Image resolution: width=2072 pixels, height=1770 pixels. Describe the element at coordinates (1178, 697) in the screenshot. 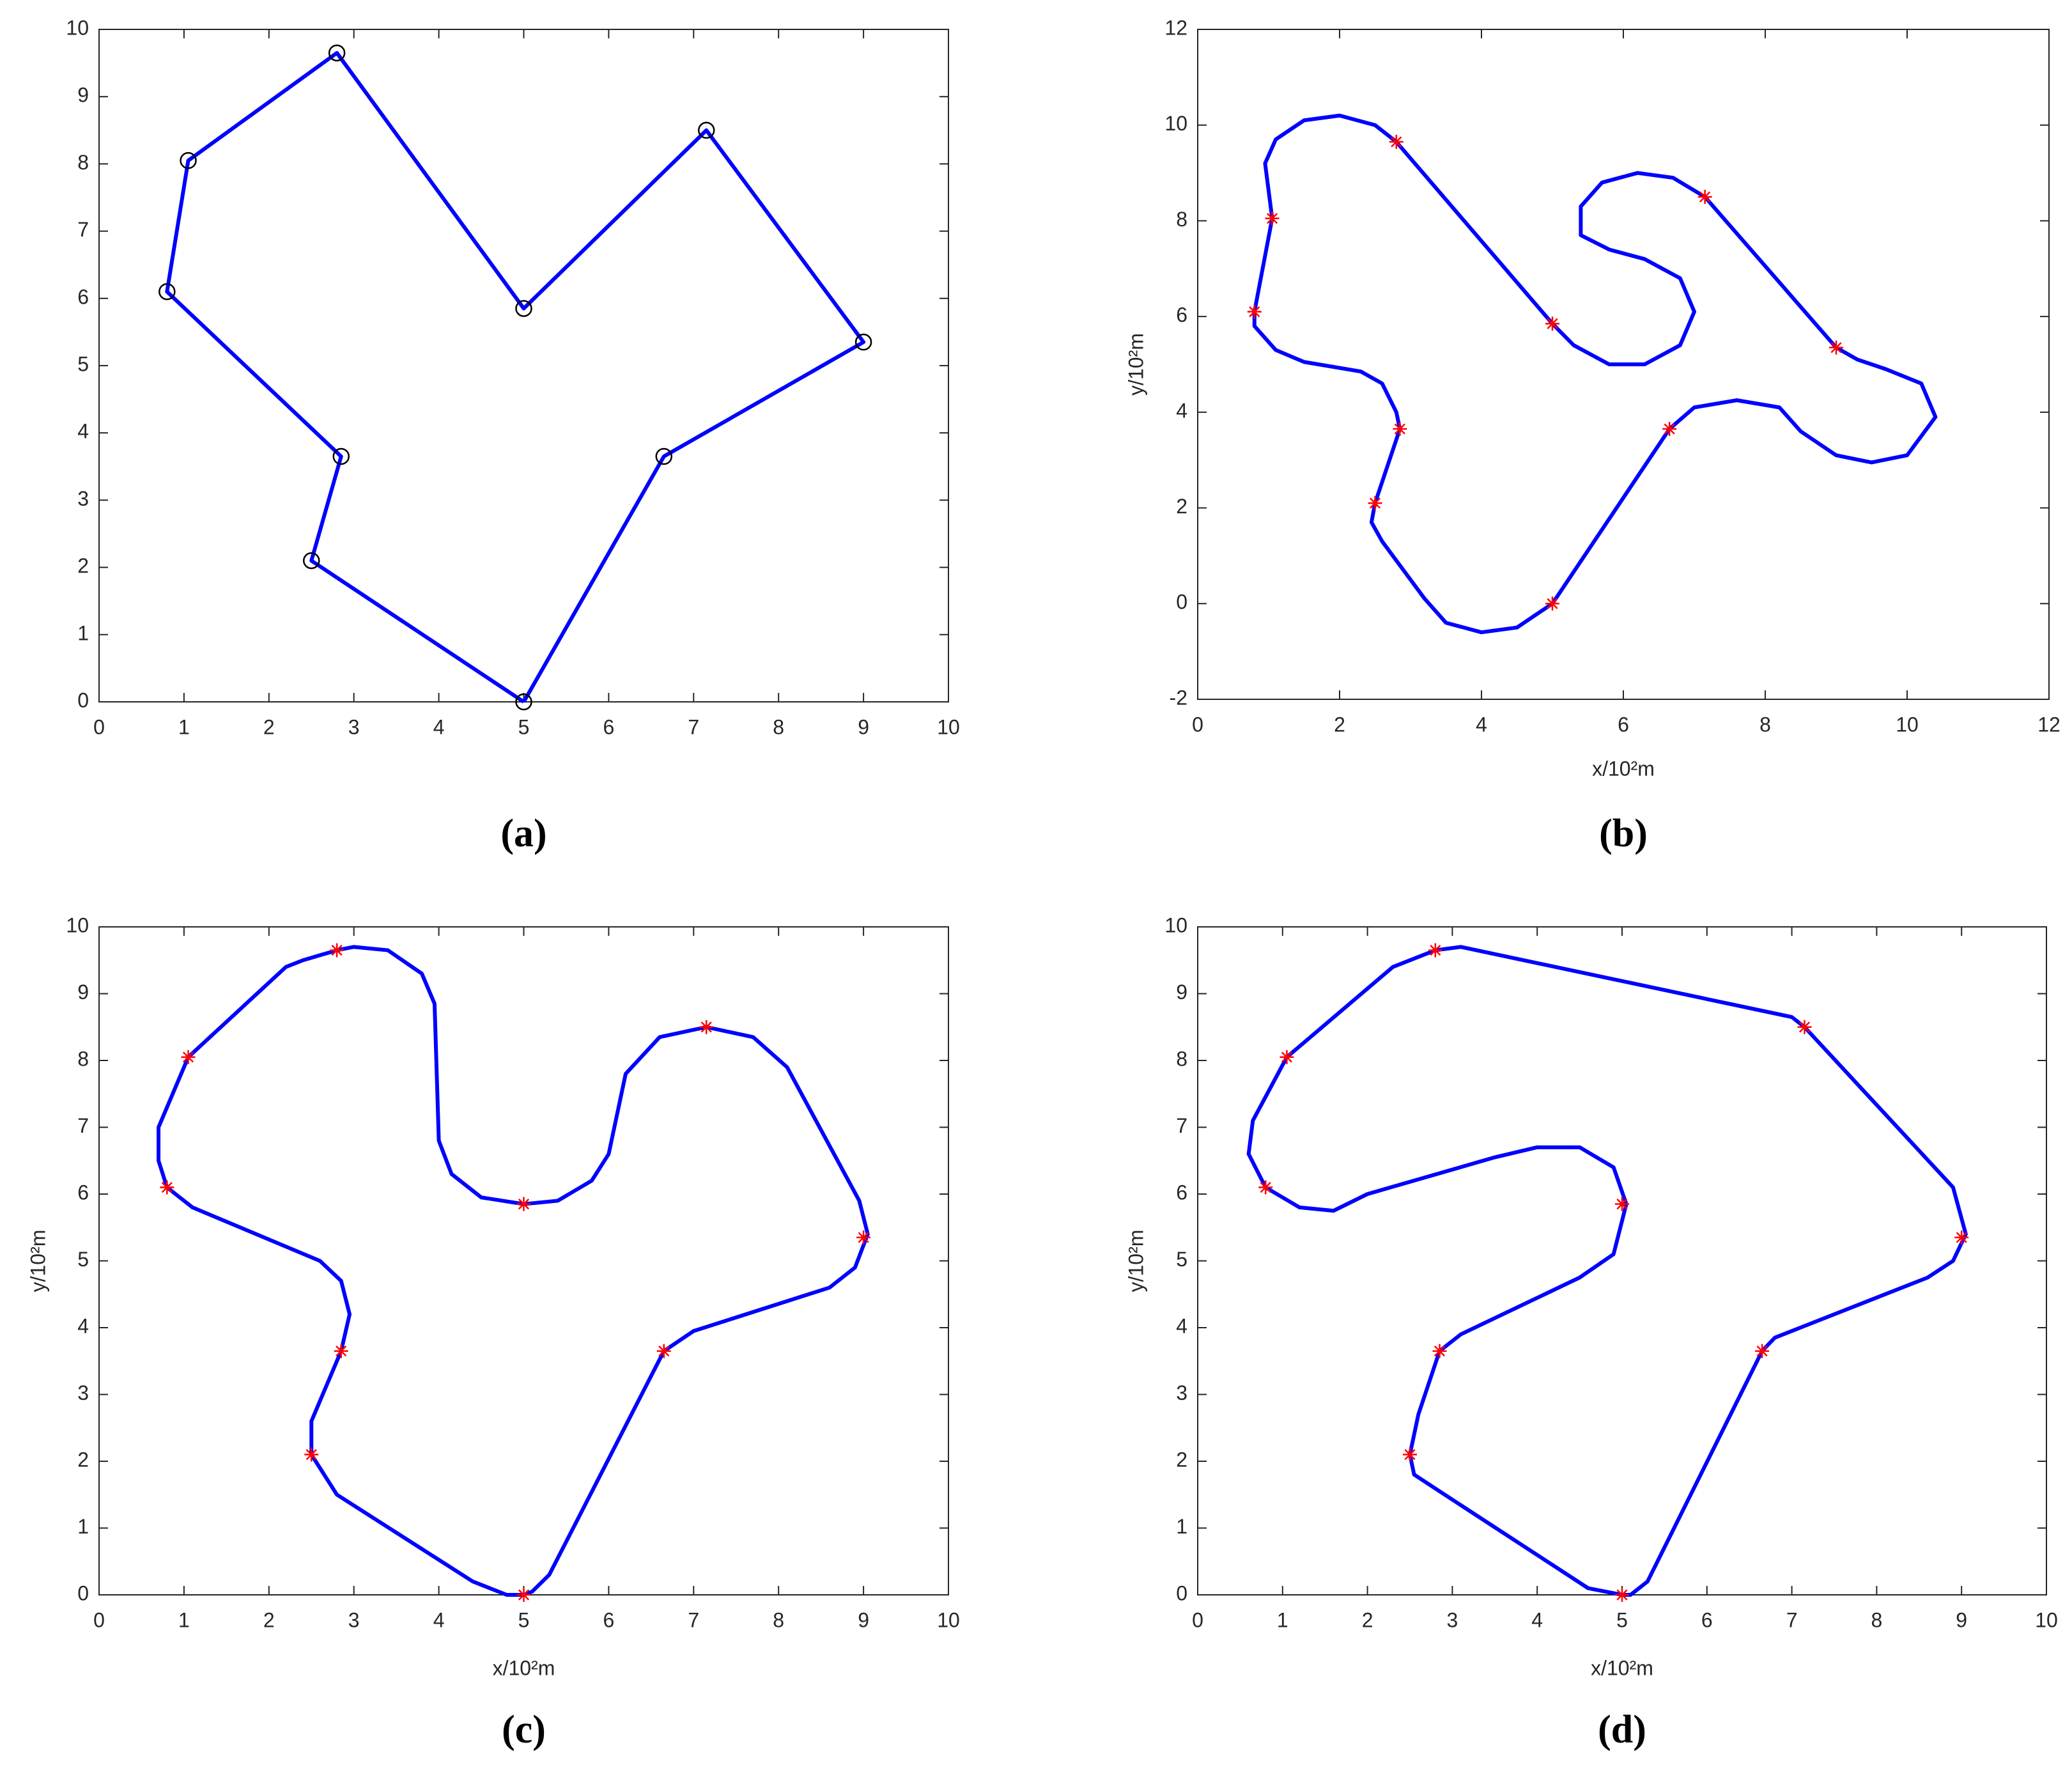

I see `y-tick-label: -2` at that location.